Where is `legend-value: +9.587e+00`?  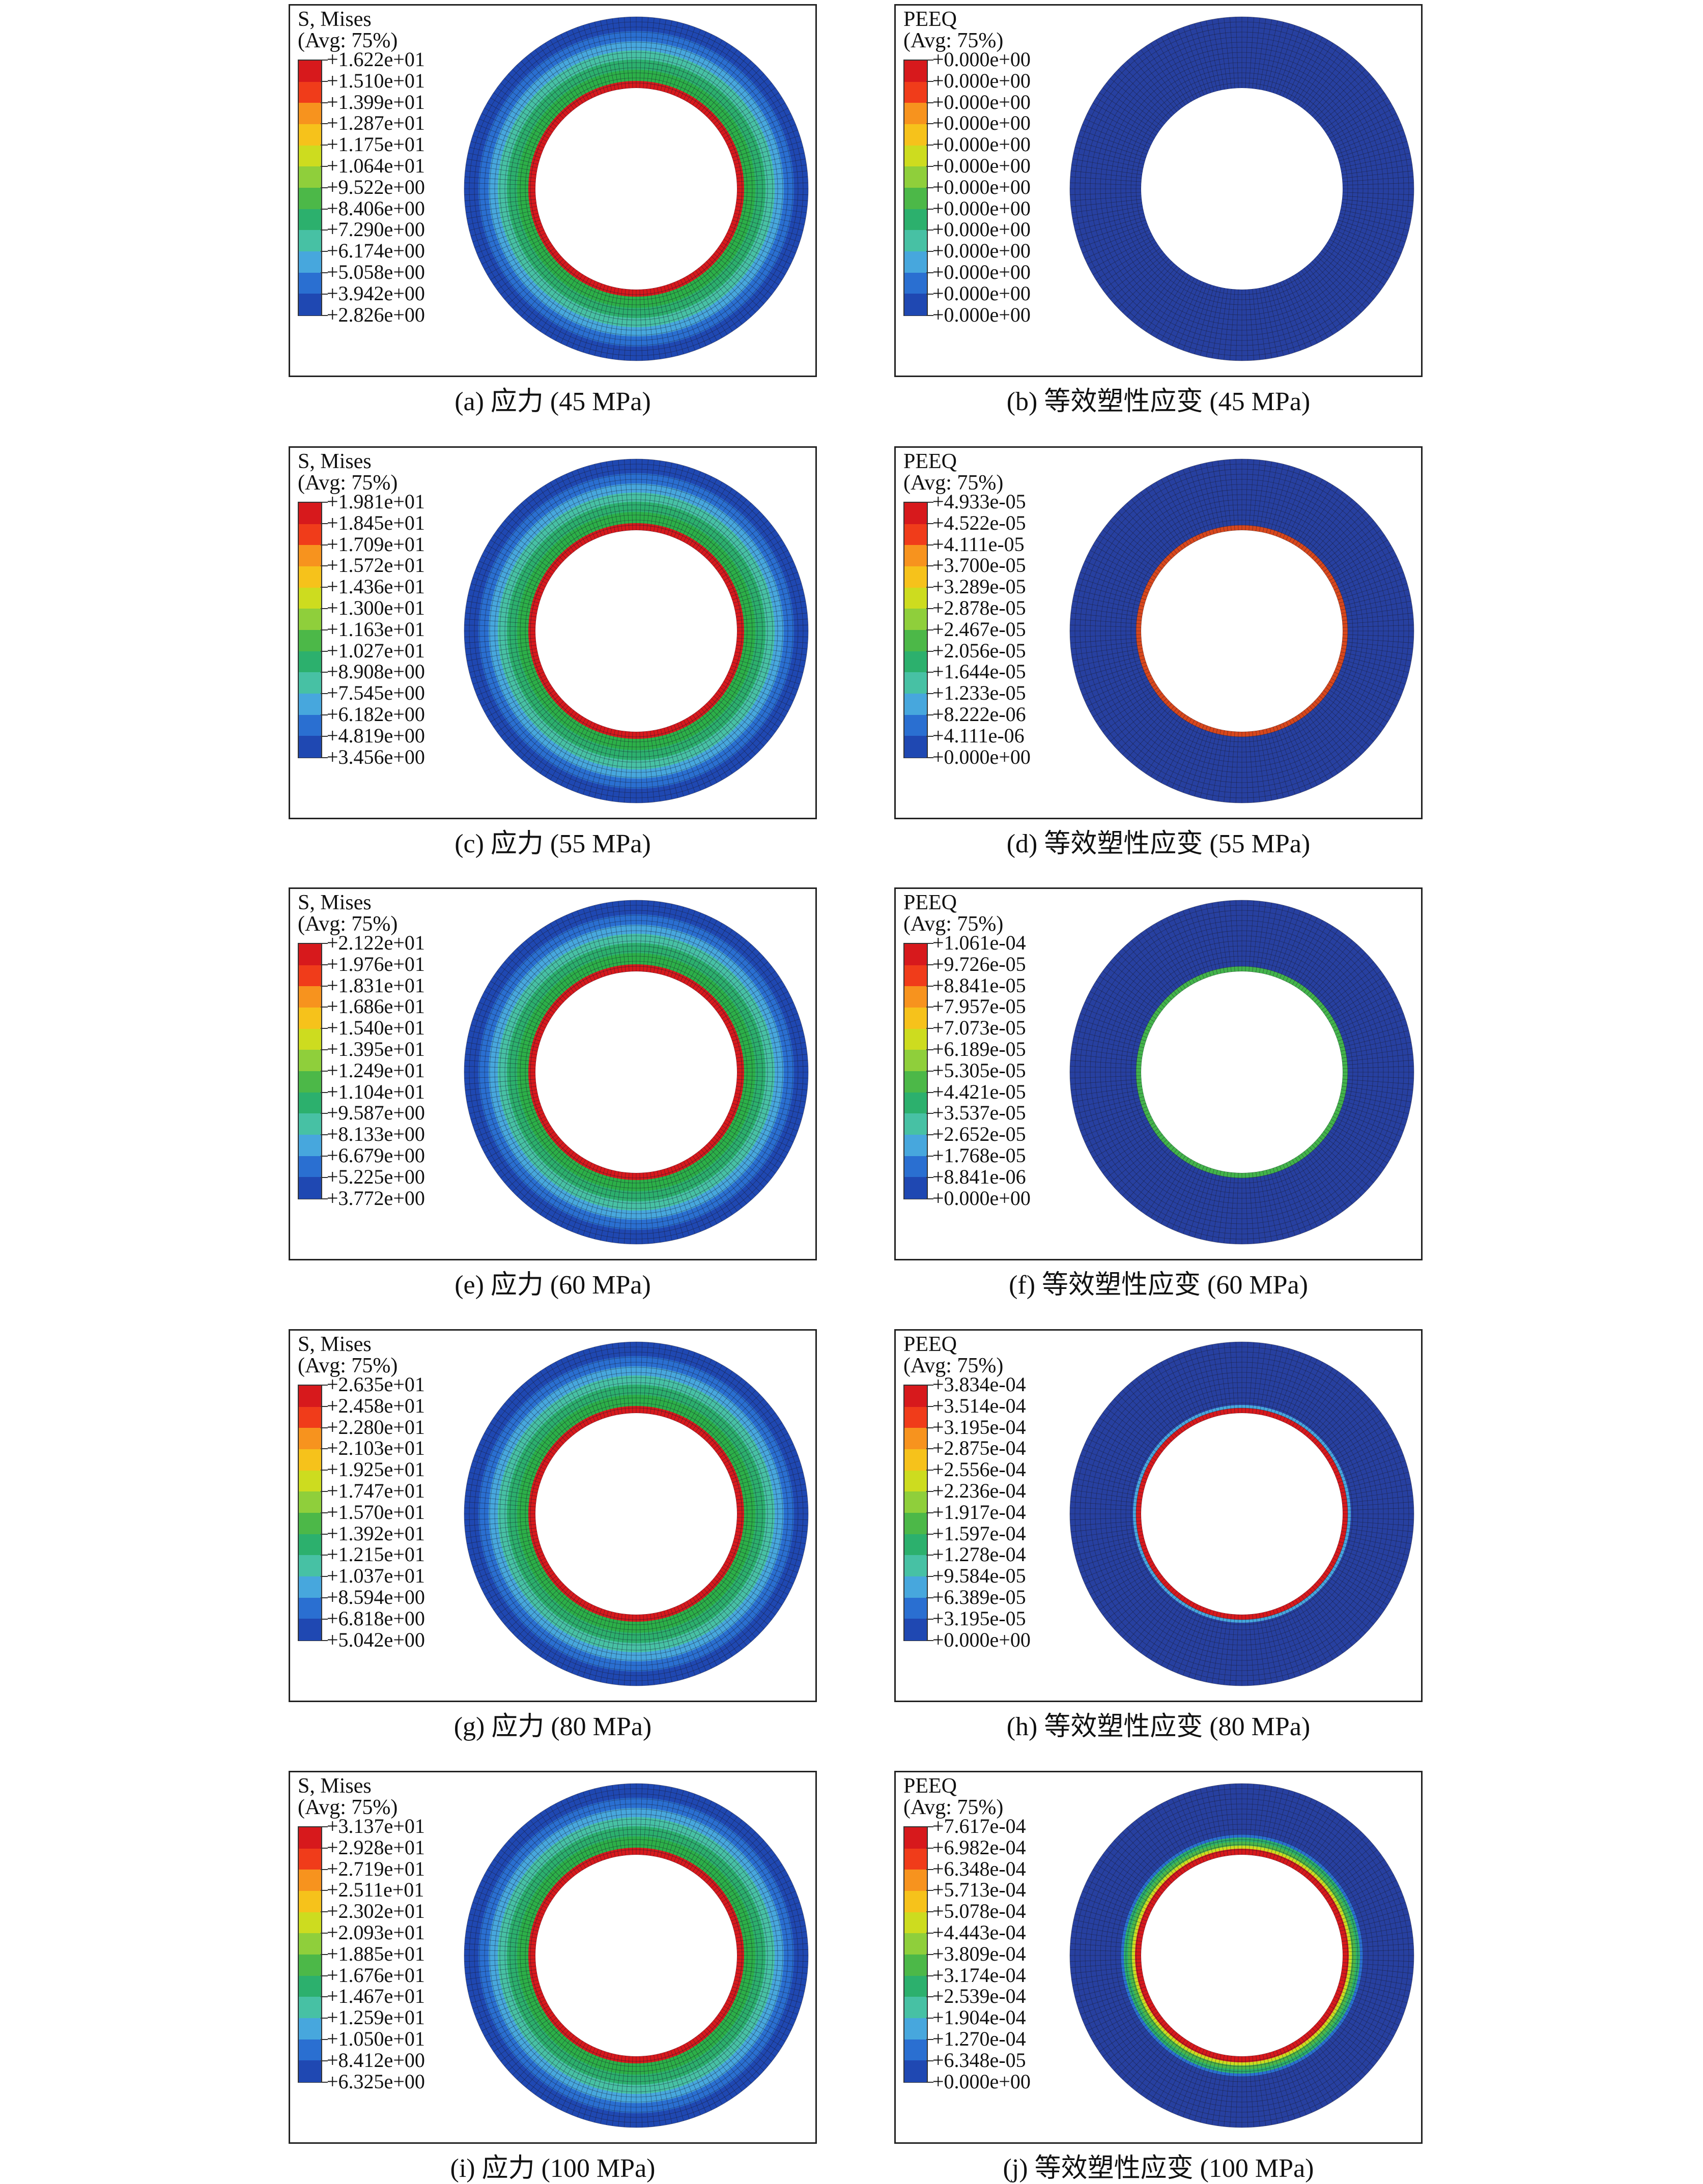 legend-value: +9.587e+00 is located at coordinates (376, 1113).